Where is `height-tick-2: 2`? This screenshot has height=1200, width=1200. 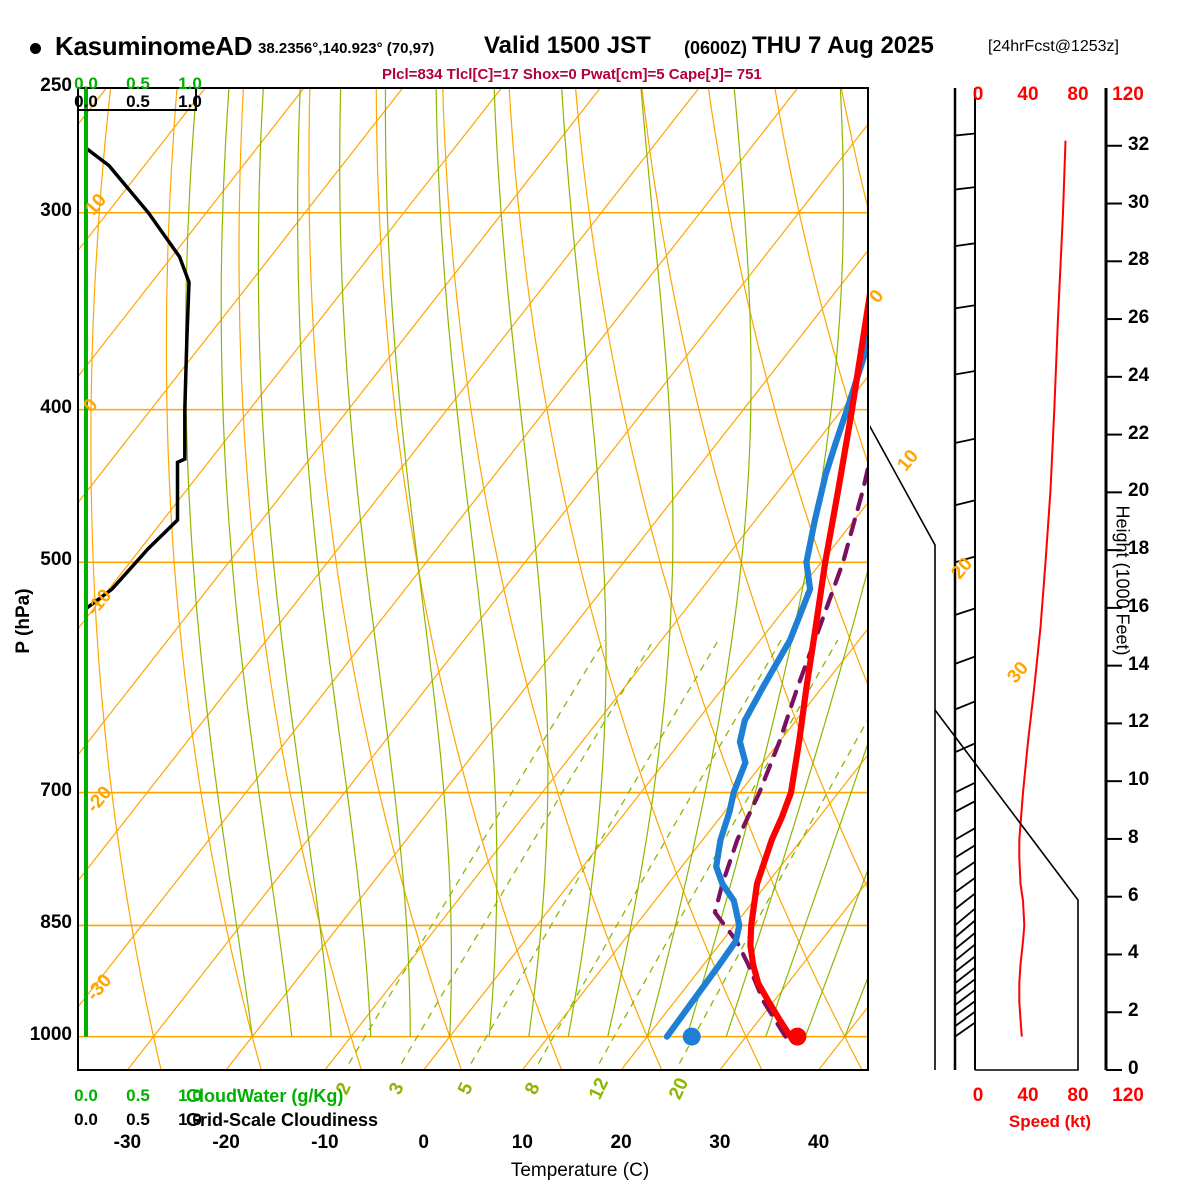 height-tick-2: 2 is located at coordinates (1133, 1011).